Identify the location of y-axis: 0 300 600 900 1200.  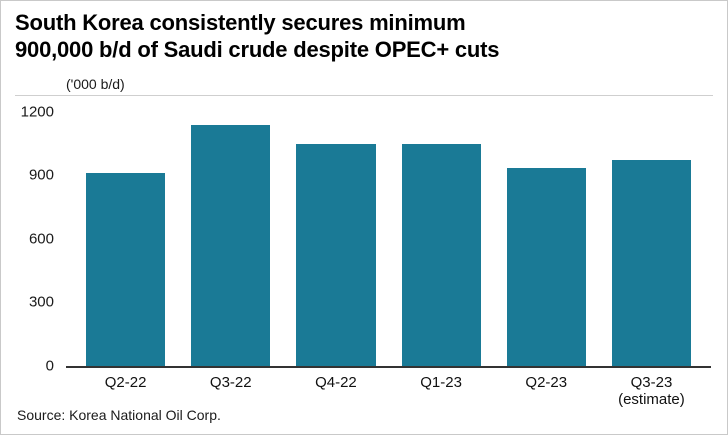
(41, 238).